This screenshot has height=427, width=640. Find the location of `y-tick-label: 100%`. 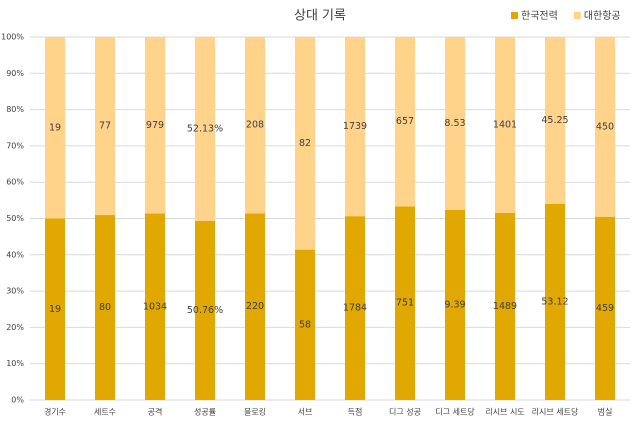

y-tick-label: 100% is located at coordinates (12, 37).